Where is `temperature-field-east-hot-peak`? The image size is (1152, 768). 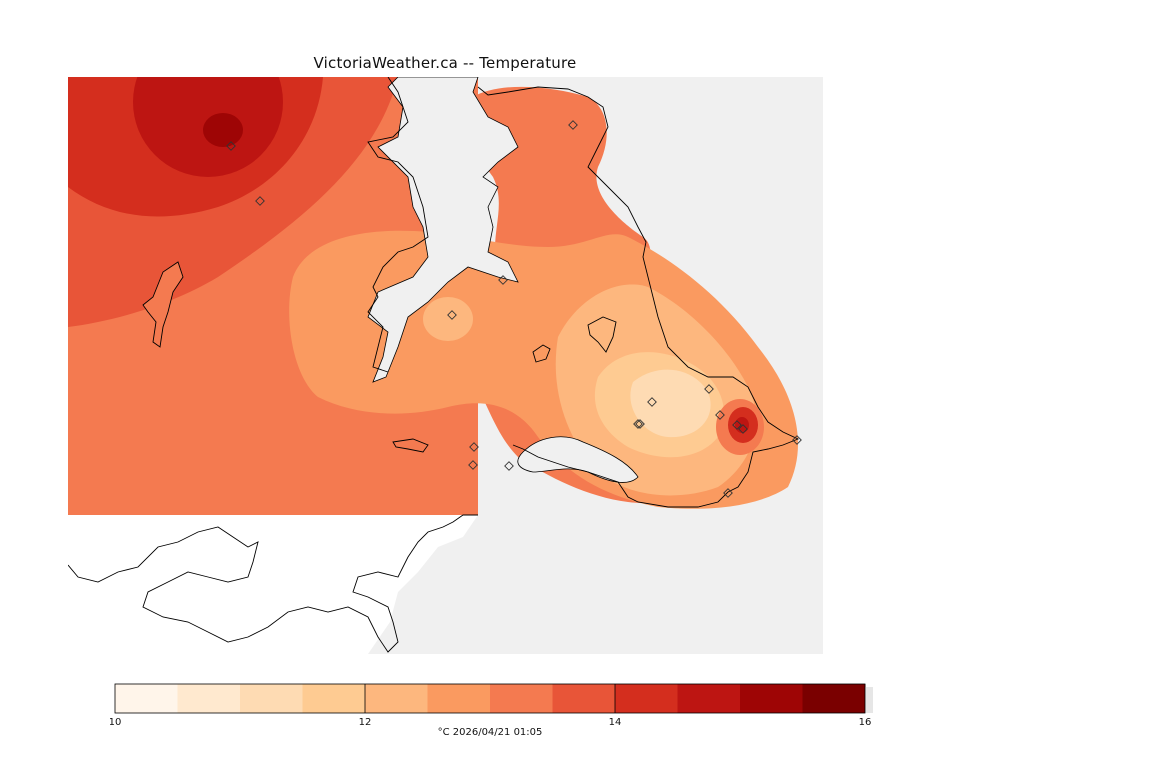 temperature-field-east-hot-peak is located at coordinates (742, 425).